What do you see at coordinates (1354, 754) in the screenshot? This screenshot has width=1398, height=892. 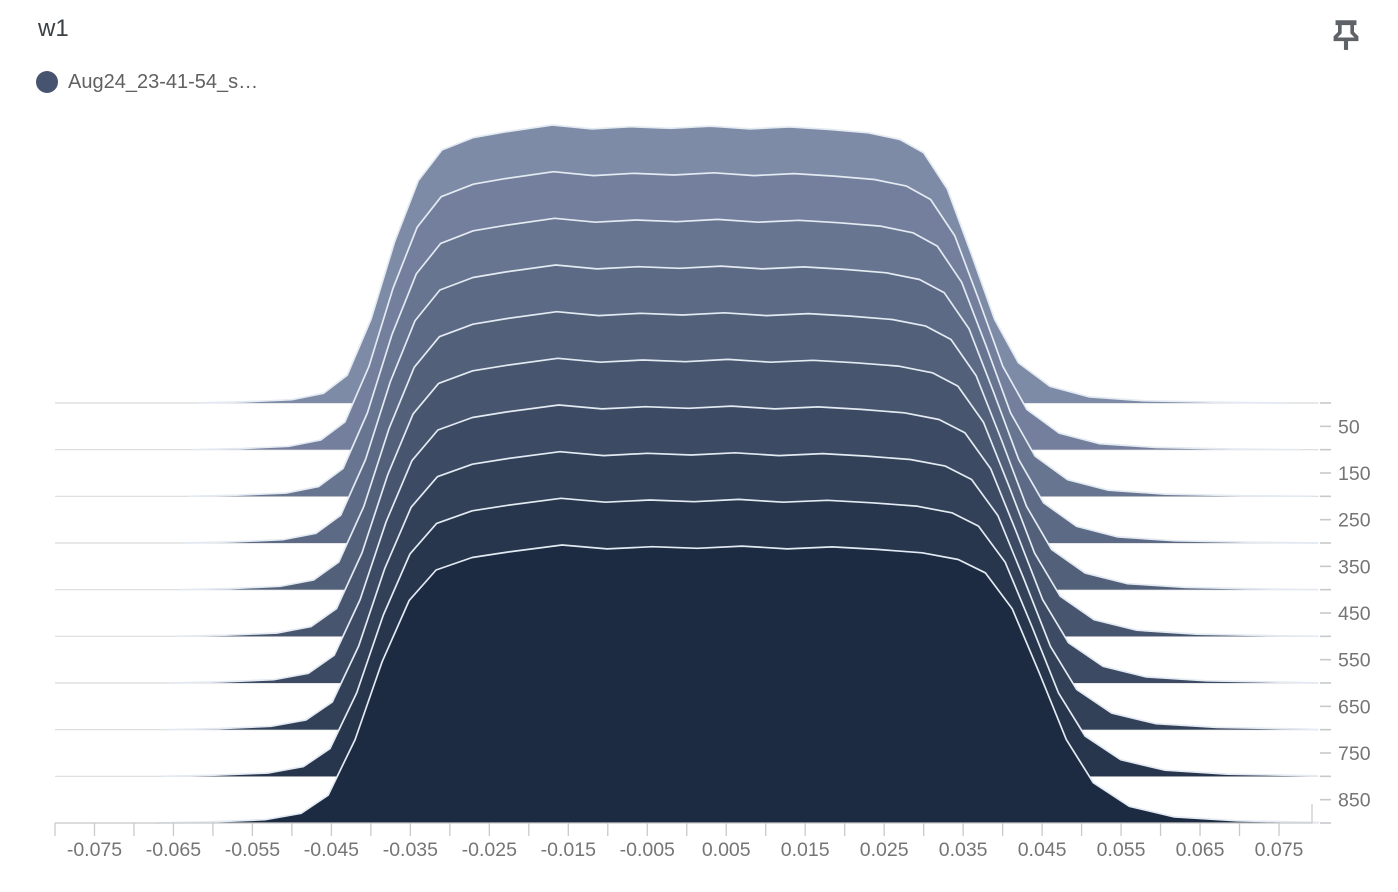 I see `step-axis-label: 750` at bounding box center [1354, 754].